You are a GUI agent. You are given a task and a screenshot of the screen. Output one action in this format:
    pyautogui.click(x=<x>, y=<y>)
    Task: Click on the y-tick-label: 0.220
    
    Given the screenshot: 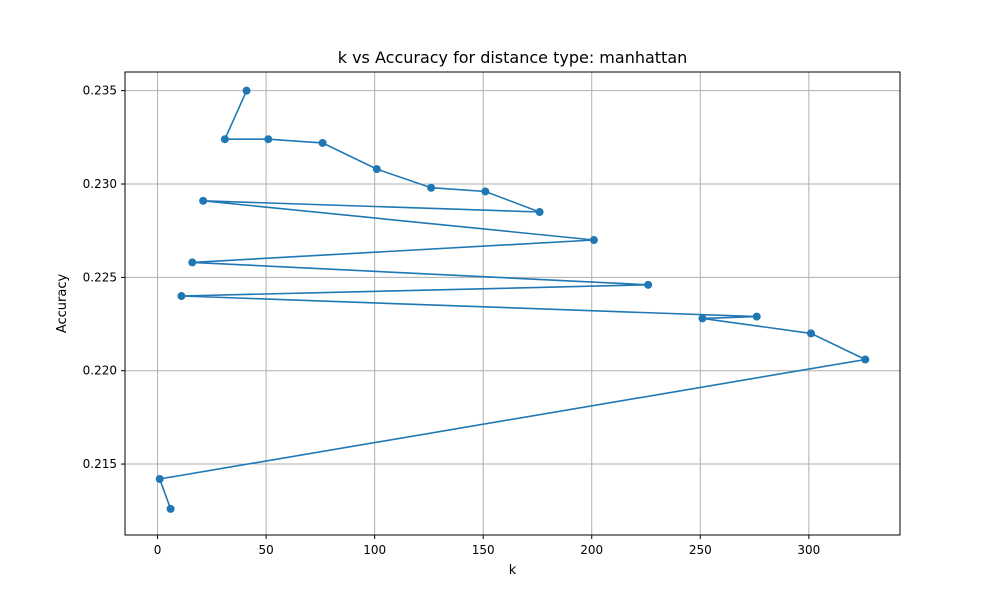 What is the action you would take?
    pyautogui.click(x=100, y=371)
    